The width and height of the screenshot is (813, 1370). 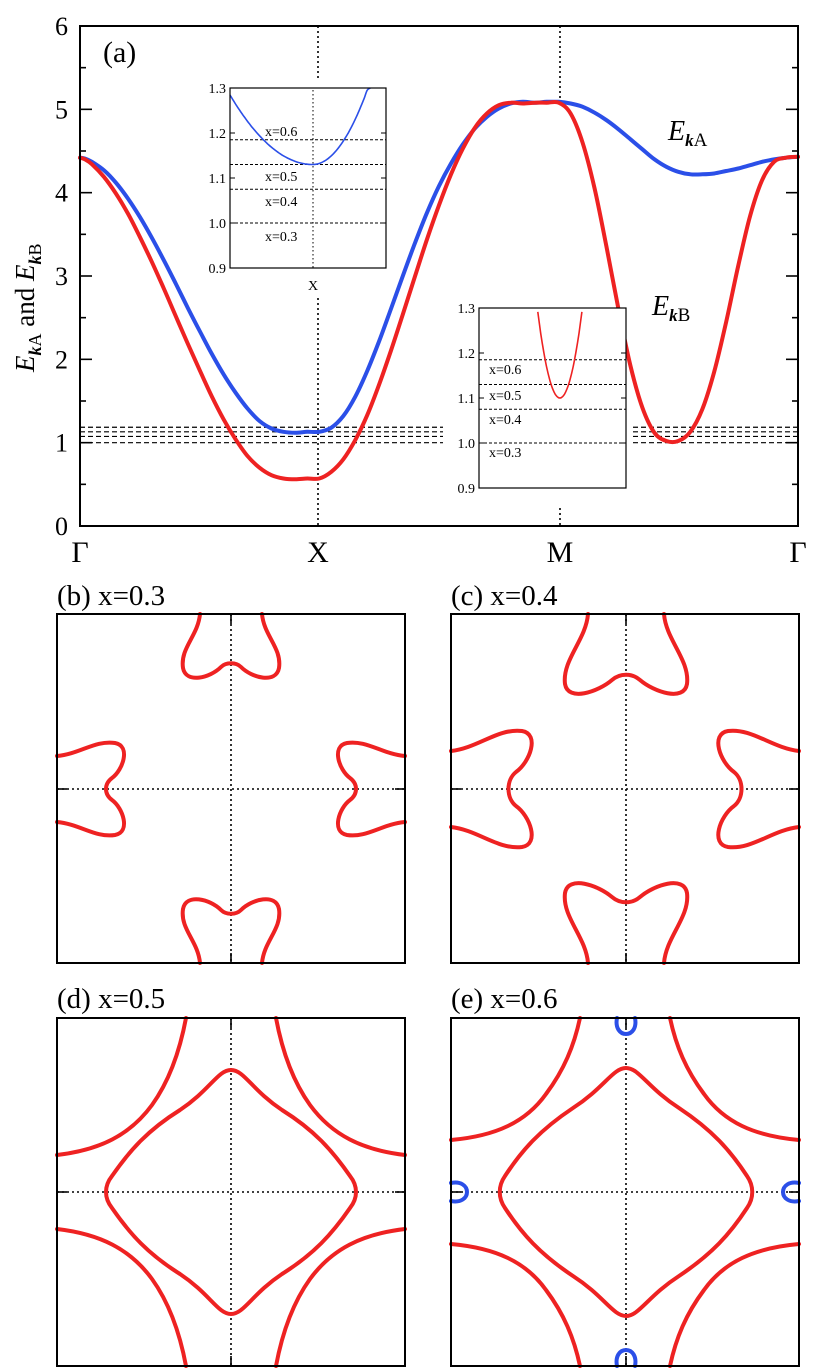 I want to click on panel-d-frame, so click(x=231, y=1192).